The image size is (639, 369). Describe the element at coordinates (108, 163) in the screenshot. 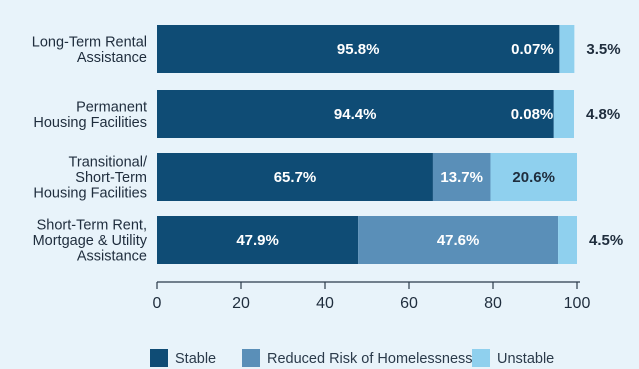

I see `category-label-line: Transitional/` at that location.